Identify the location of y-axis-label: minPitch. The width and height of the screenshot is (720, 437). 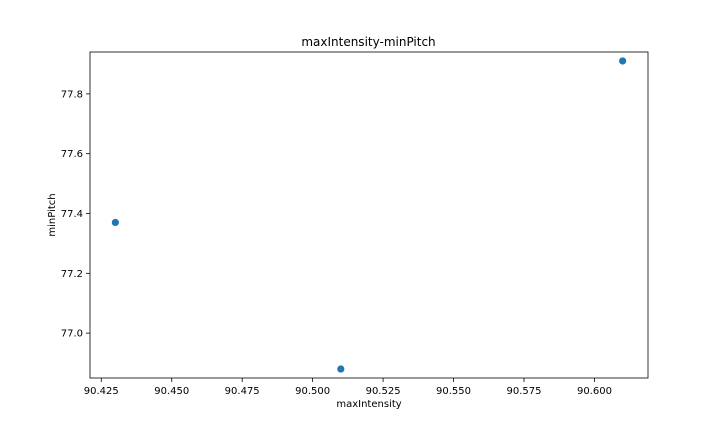
(52, 214).